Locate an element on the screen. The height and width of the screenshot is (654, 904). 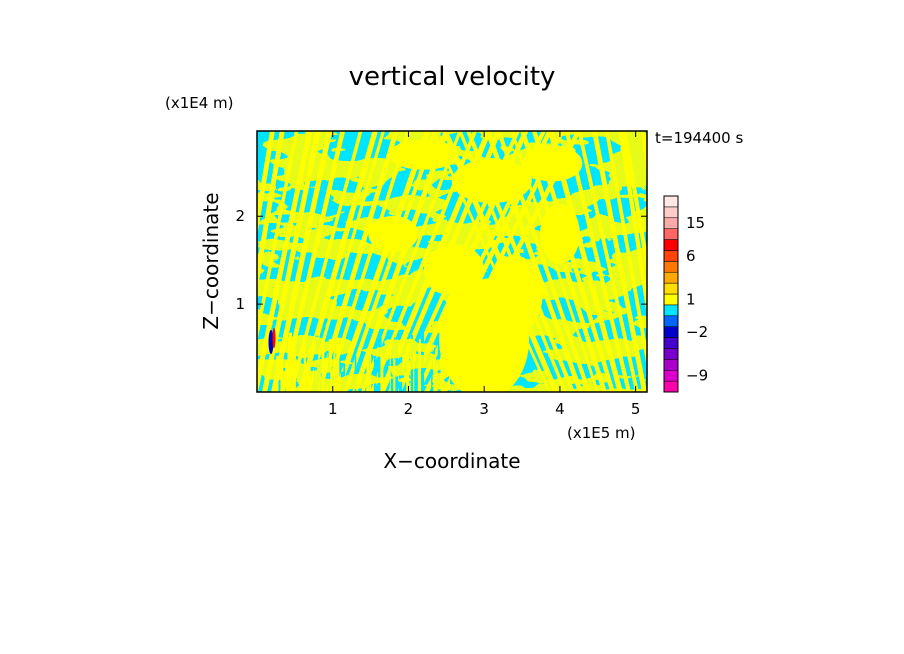
y-axis-label: Z−coordinate is located at coordinates (211, 260).